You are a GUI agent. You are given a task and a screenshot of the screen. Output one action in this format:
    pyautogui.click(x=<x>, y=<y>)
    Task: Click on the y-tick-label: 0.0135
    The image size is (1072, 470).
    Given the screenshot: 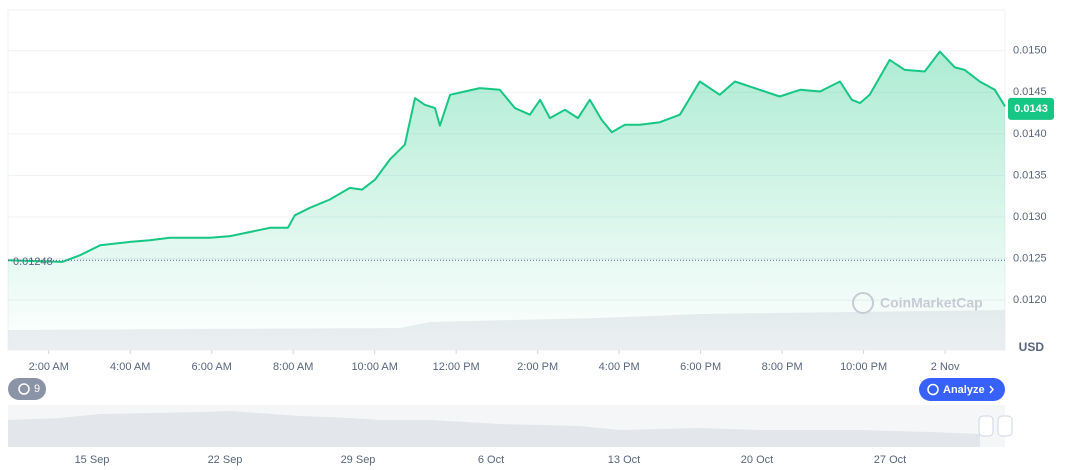 What is the action you would take?
    pyautogui.click(x=1030, y=175)
    